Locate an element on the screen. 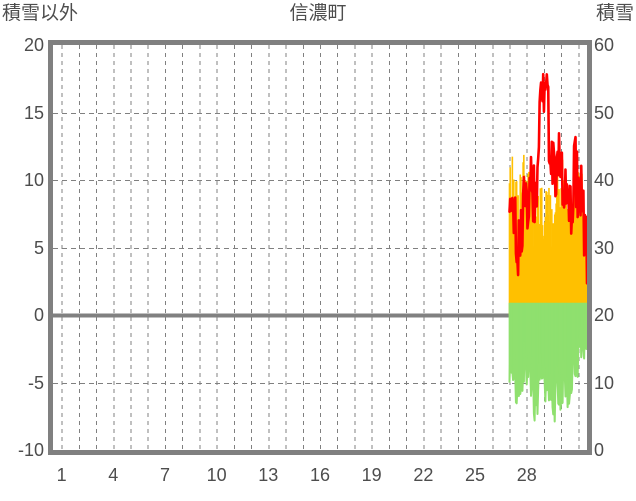 The width and height of the screenshot is (636, 501). right-tick-10: 10 is located at coordinates (604, 382).